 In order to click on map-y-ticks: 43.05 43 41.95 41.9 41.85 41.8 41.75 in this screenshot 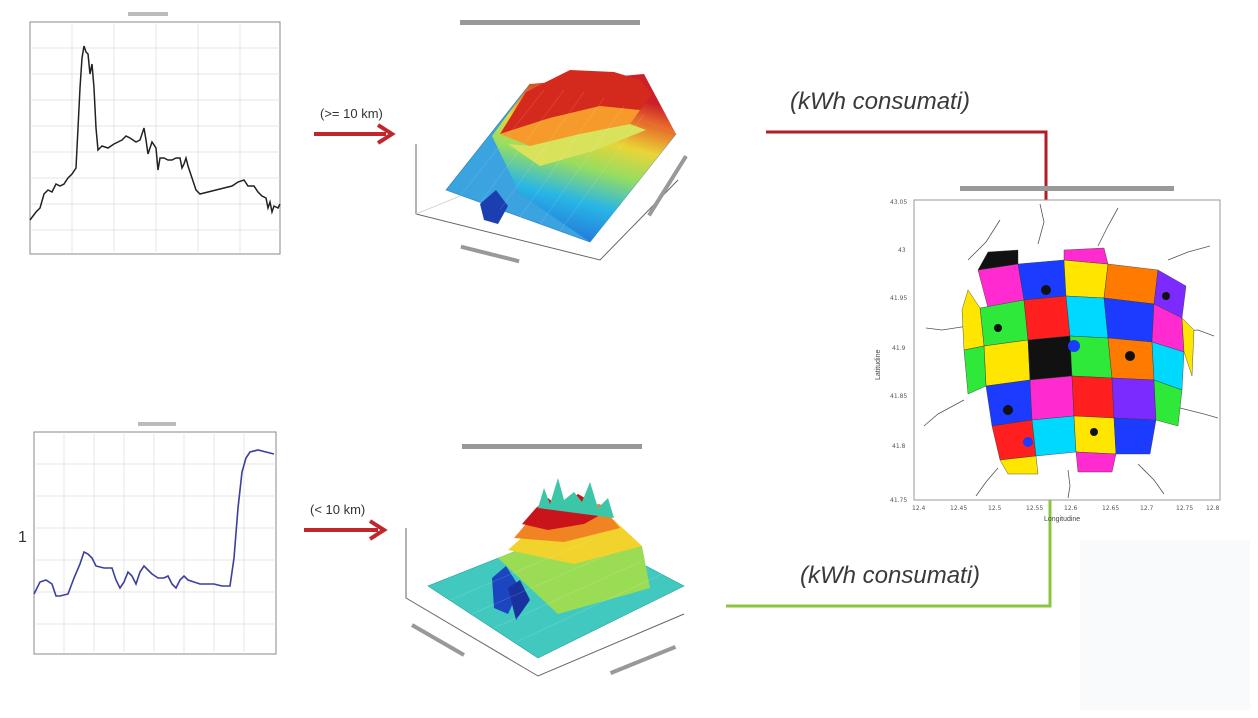, I will do `click(898, 351)`.